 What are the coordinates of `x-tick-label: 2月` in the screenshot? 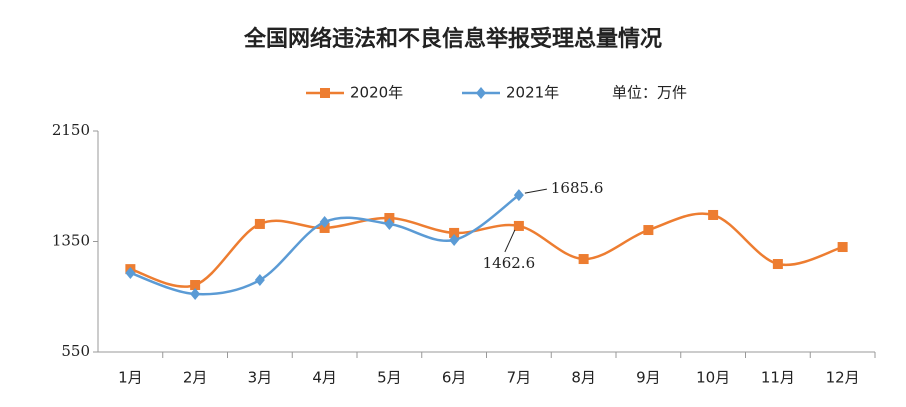 It's located at (195, 378).